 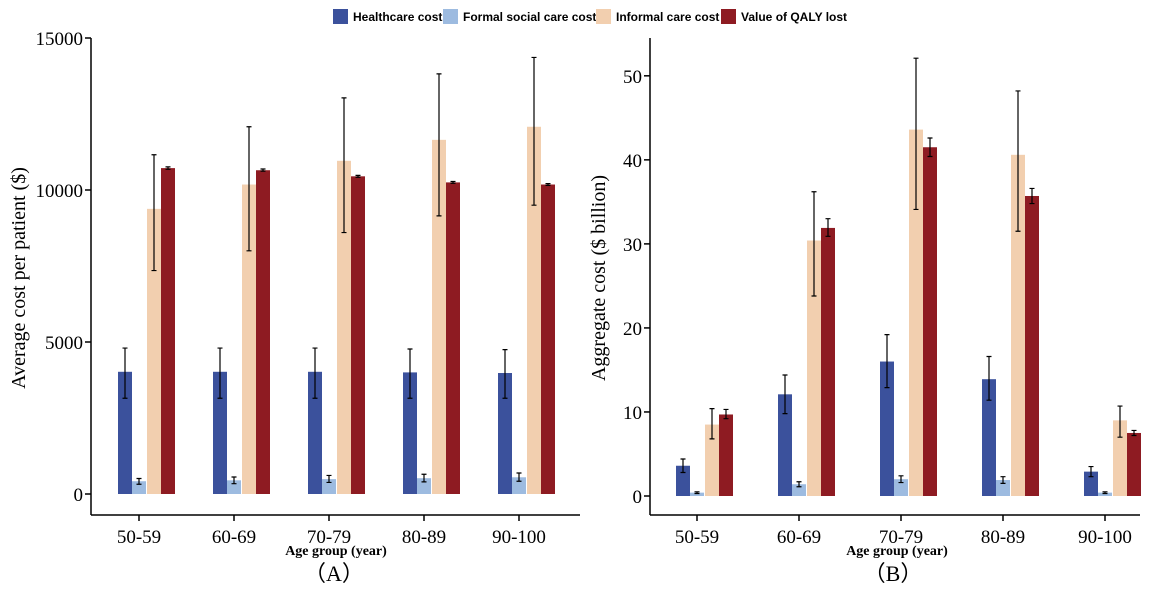 I want to click on y-tick-label-2: 20, so click(x=632, y=329).